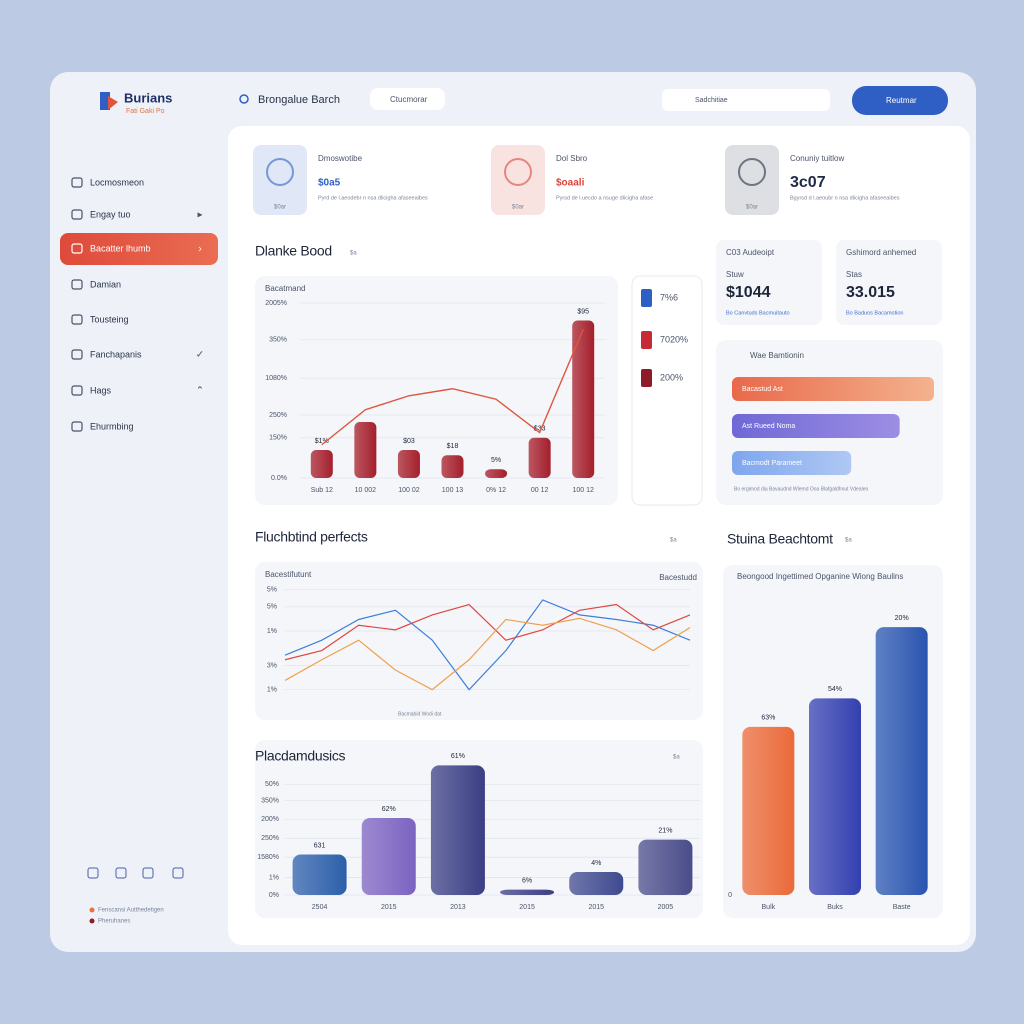 The width and height of the screenshot is (1024, 1024). What do you see at coordinates (278, 438) in the screenshot?
I see `y-tick-label: 150%` at bounding box center [278, 438].